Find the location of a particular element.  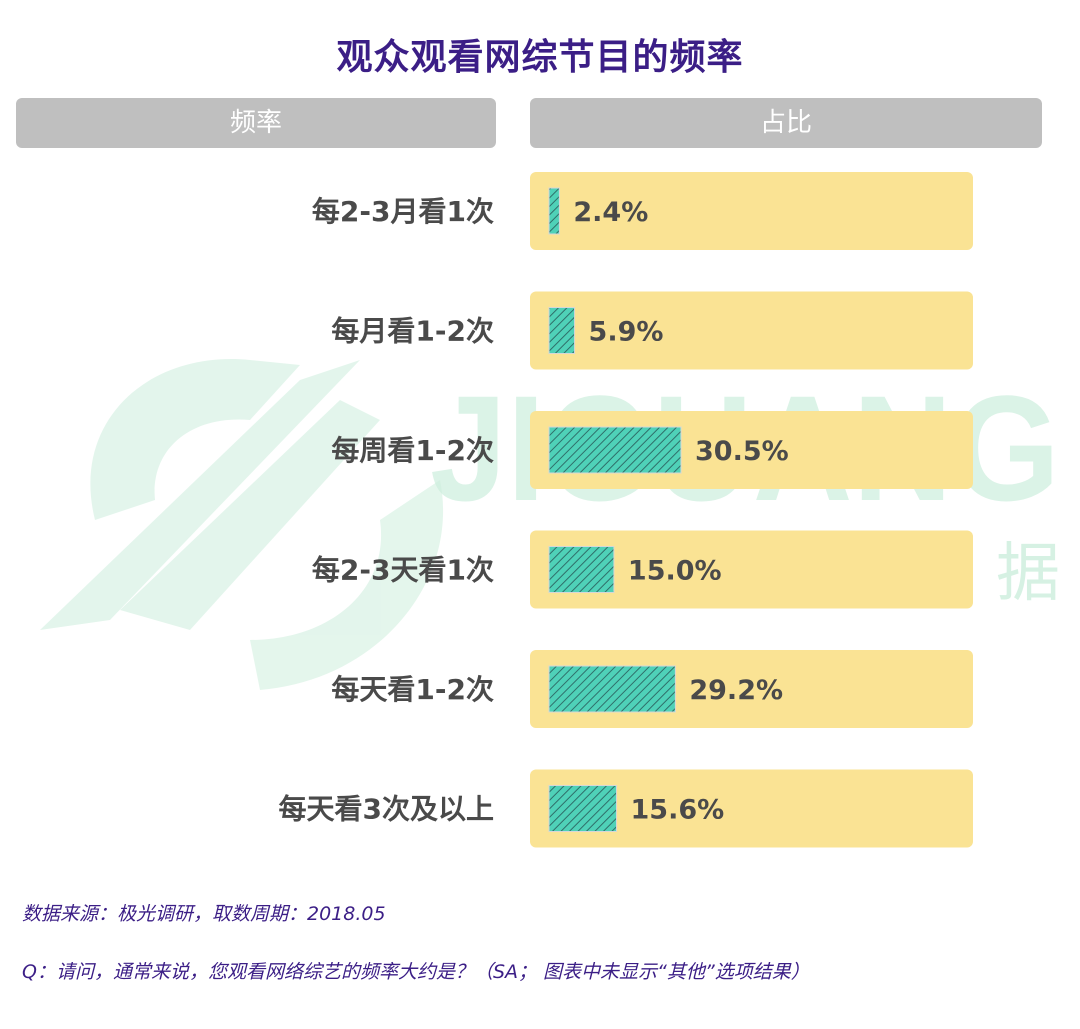

category-label: 每天看3次及以上 is located at coordinates (386, 809).